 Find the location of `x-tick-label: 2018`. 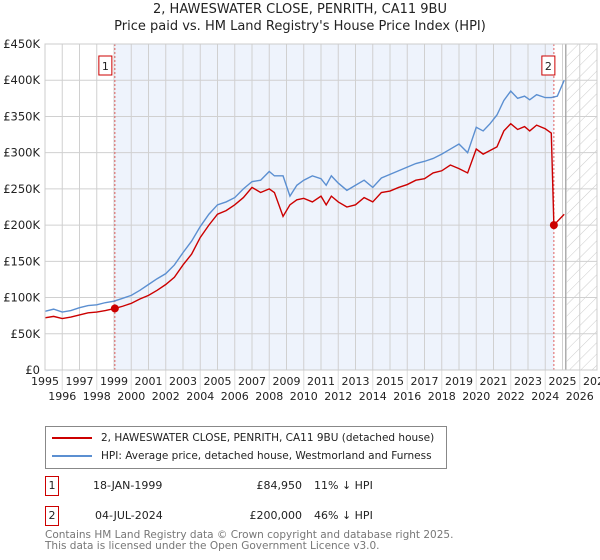

x-tick-label: 2018 is located at coordinates (442, 396).